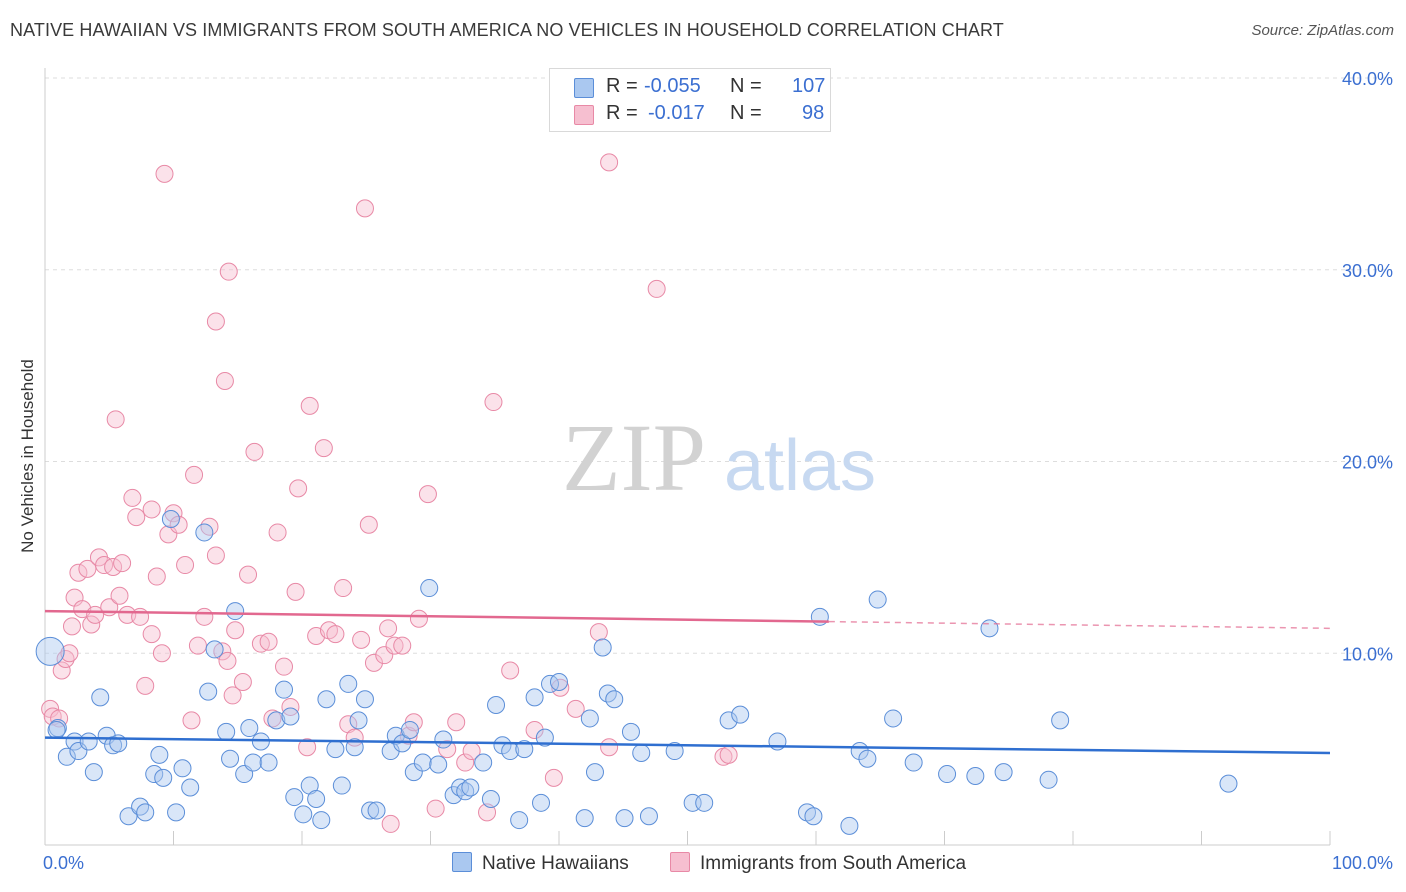 The height and width of the screenshot is (892, 1406). I want to click on x-tick-label-max: 100.0%, so click(1362, 863).